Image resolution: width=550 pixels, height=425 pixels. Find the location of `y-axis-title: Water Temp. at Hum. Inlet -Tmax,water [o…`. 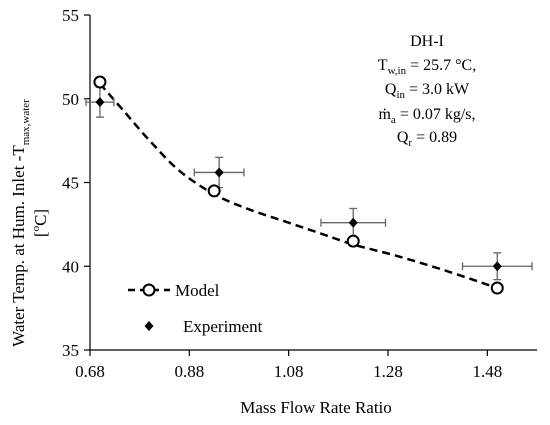

y-axis-title: Water Temp. at Hum. Inlet -Tmax,water [o… is located at coordinates (29, 223).